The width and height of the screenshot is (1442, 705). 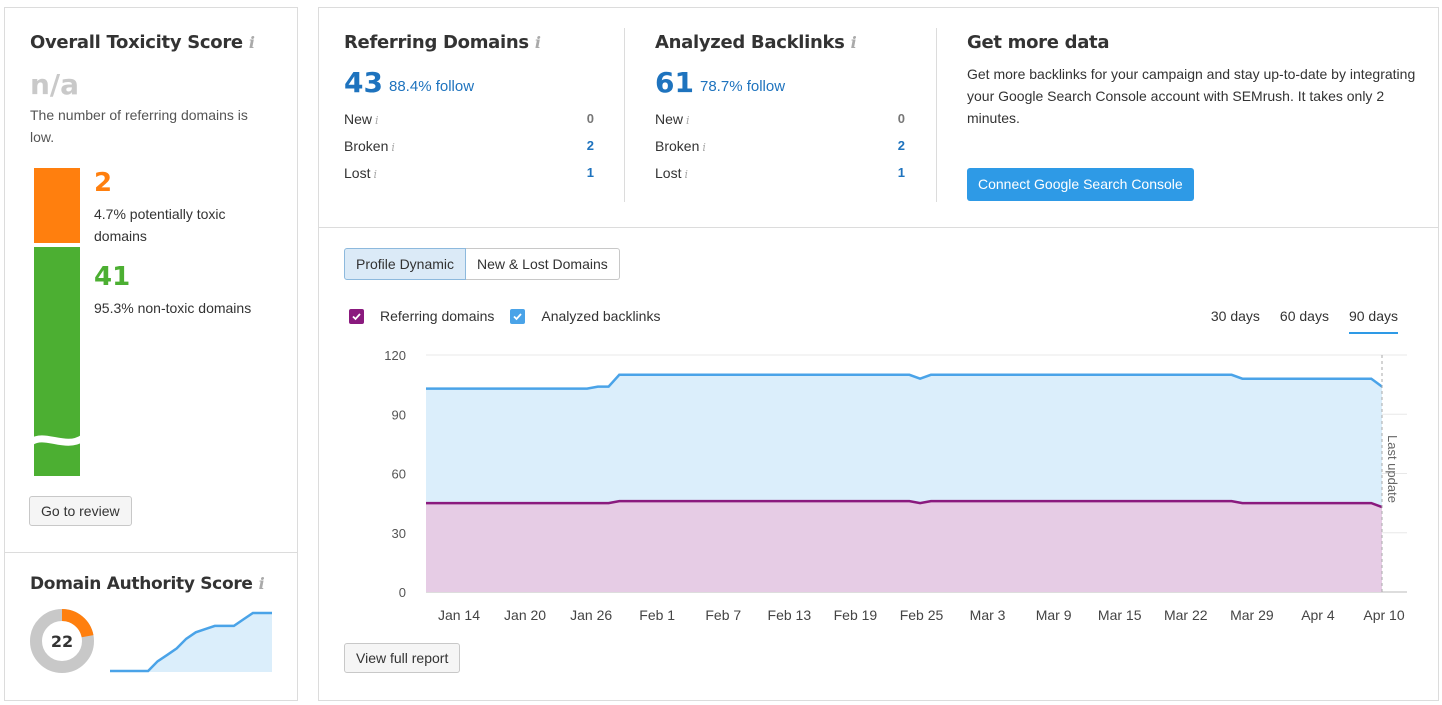 What do you see at coordinates (1318, 615) in the screenshot?
I see `x-tick-label: Apr 4` at bounding box center [1318, 615].